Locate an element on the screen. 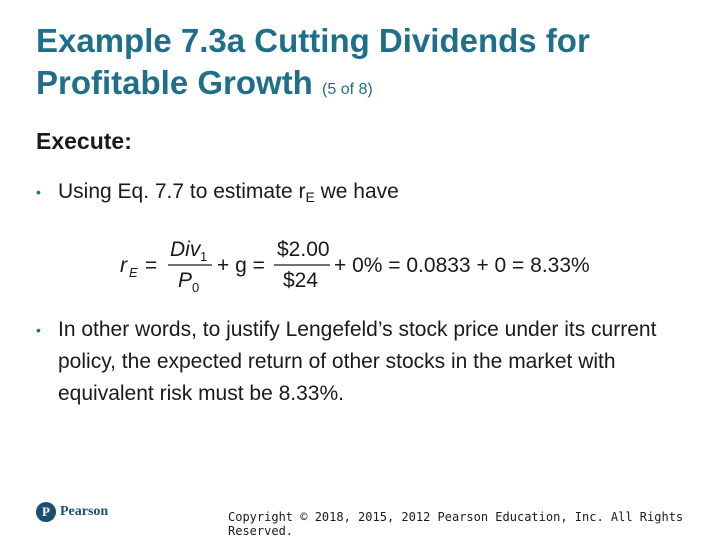 This screenshot has height=540, width=720. eq-equals-1: = is located at coordinates (151, 265).